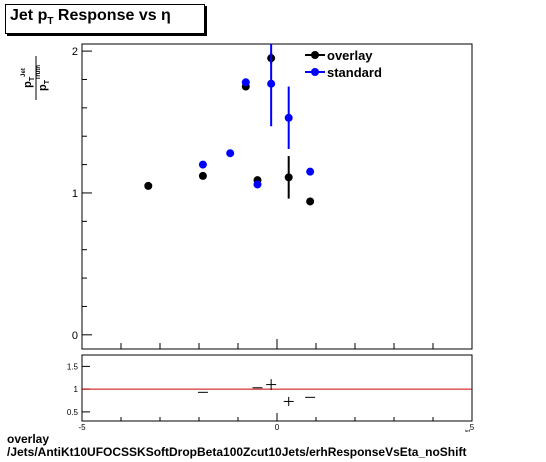 This screenshot has height=462, width=546. What do you see at coordinates (465, 430) in the screenshot?
I see `ratio-x-axis-label: ηjet` at bounding box center [465, 430].